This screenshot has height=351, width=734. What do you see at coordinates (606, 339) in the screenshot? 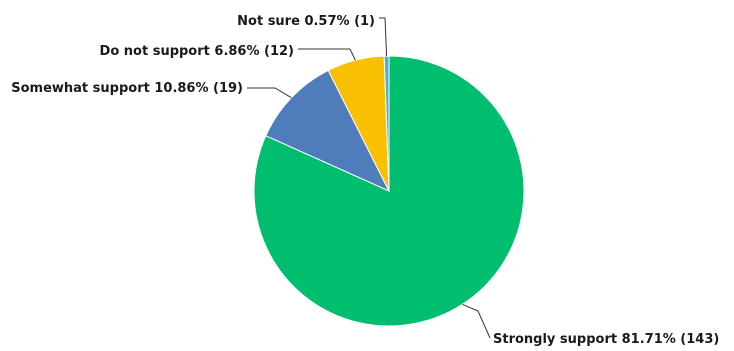
I see `label-strongly-support: Strongly support 81.71% (143)` at bounding box center [606, 339].